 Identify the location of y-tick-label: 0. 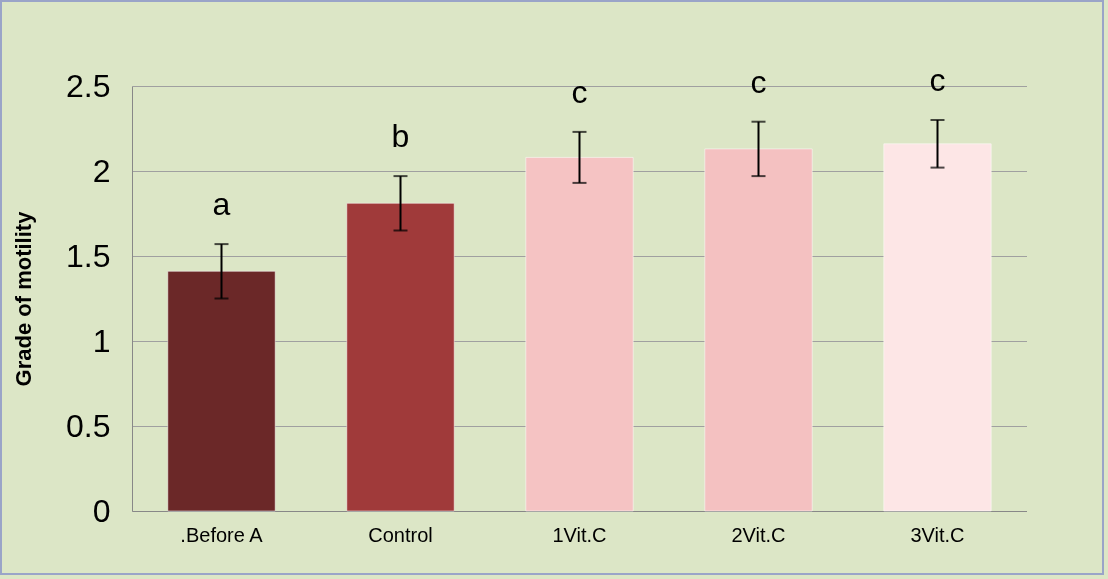
(101, 510).